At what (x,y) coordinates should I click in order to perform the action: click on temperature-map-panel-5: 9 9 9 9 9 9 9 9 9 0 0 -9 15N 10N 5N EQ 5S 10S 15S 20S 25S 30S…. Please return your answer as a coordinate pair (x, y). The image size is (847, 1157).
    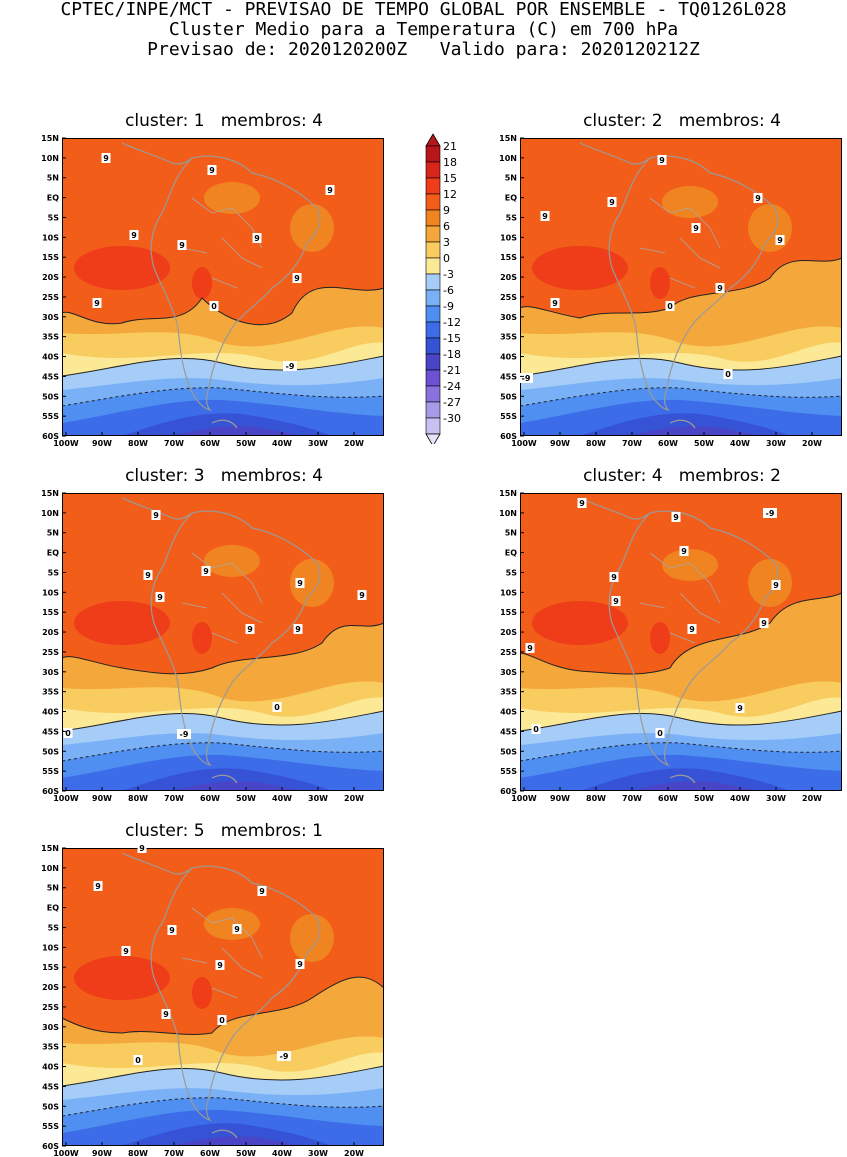
    Looking at the image, I should click on (213, 1000).